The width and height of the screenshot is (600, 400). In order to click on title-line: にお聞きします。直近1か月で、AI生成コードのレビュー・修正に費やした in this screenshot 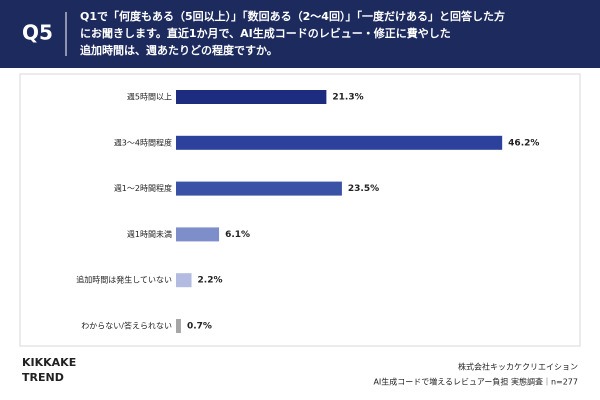, I will do `click(265, 33)`.